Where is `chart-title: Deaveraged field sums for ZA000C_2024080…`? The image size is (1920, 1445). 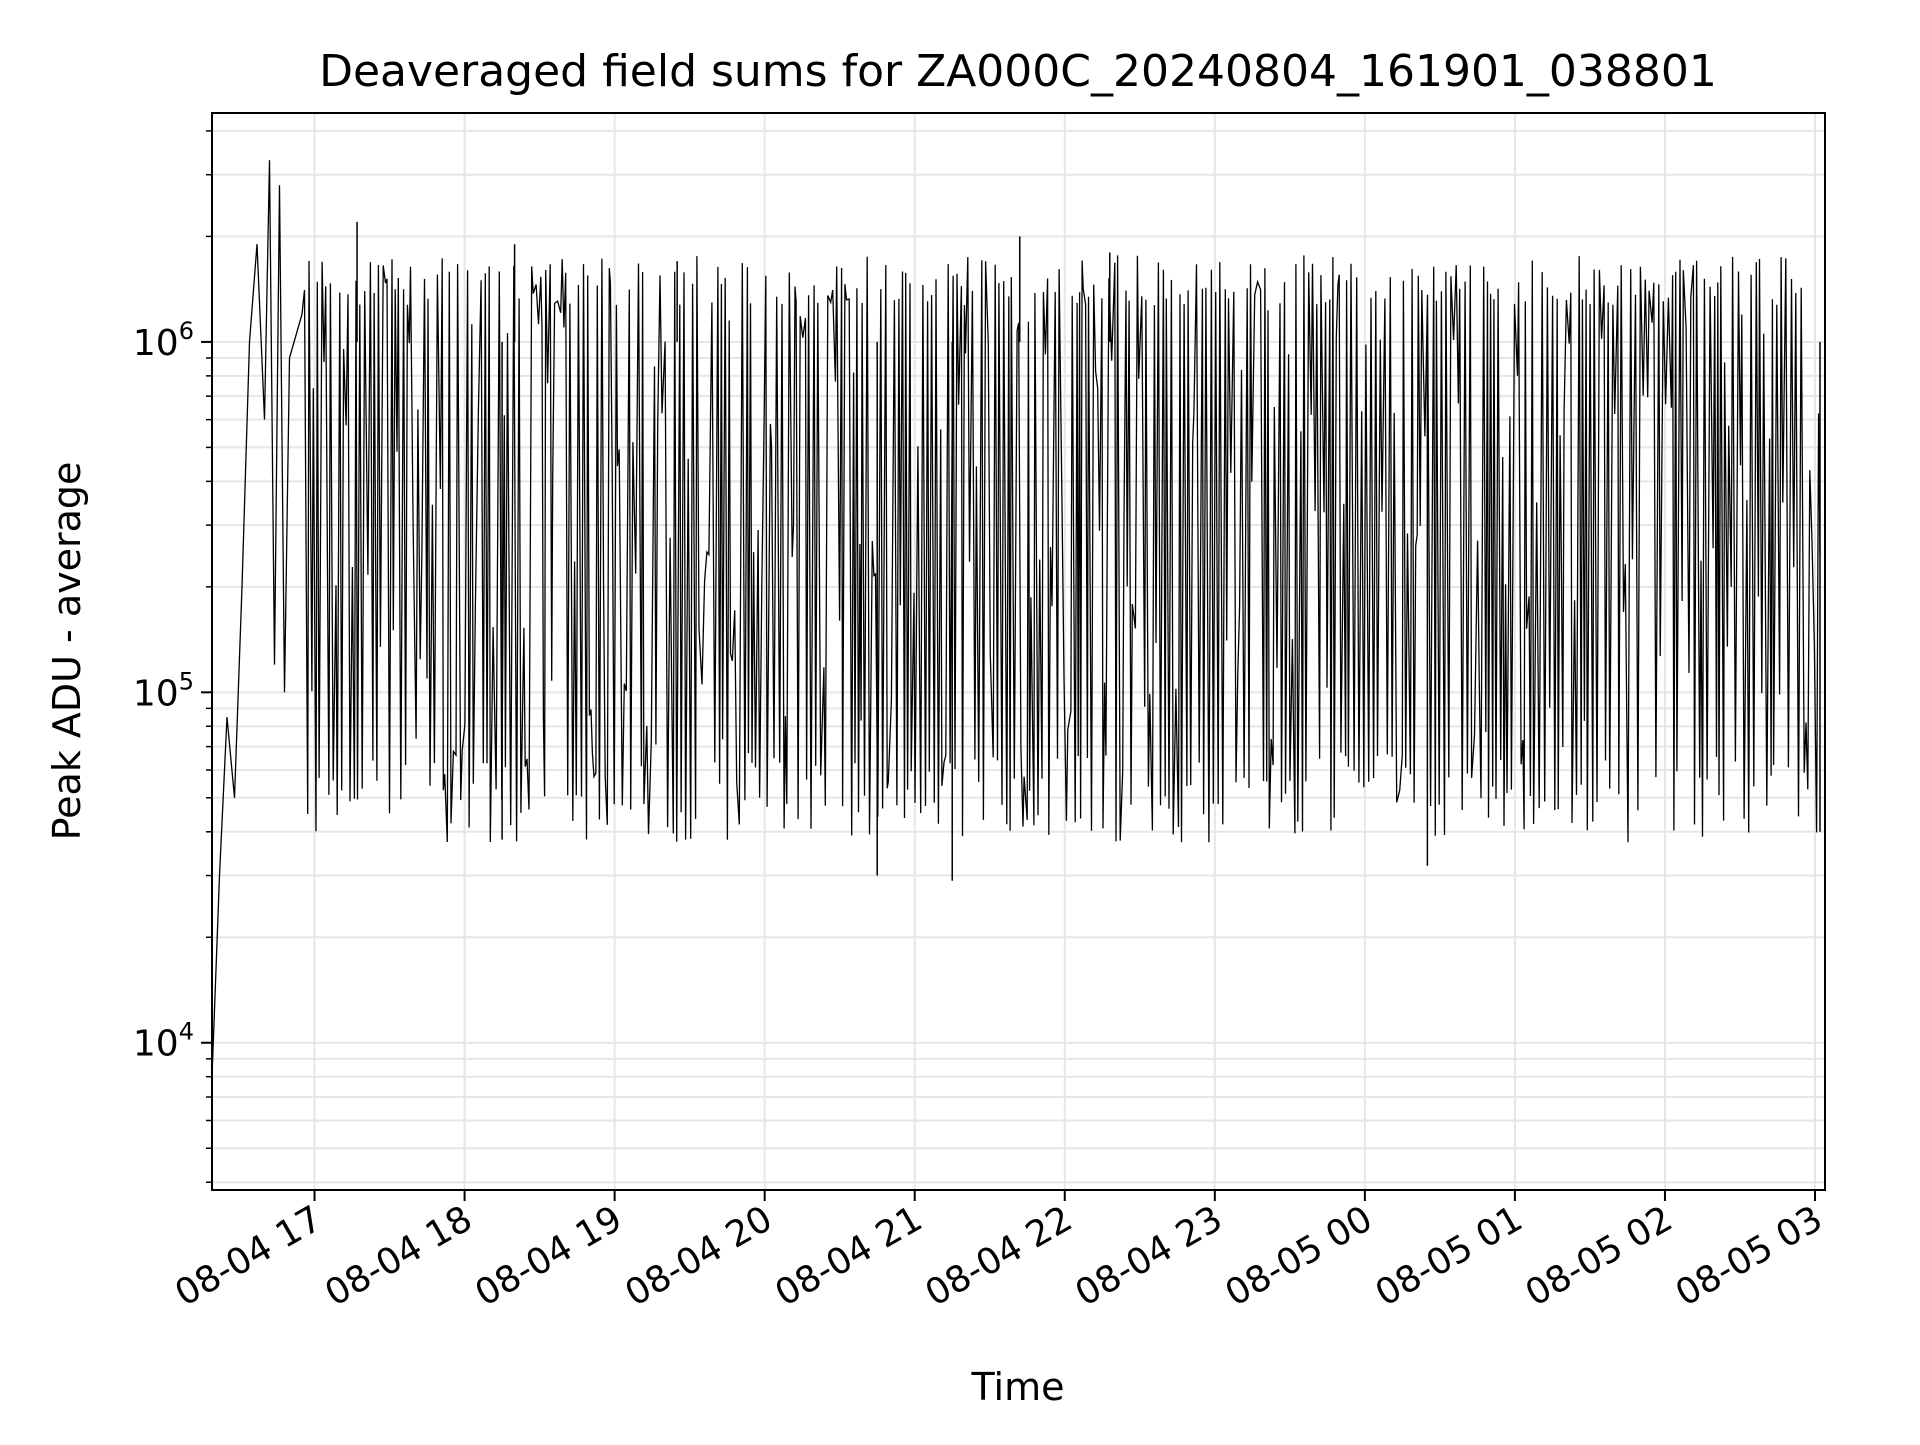
chart-title: Deaveraged field sums for ZA000C_2024080… is located at coordinates (1018, 71).